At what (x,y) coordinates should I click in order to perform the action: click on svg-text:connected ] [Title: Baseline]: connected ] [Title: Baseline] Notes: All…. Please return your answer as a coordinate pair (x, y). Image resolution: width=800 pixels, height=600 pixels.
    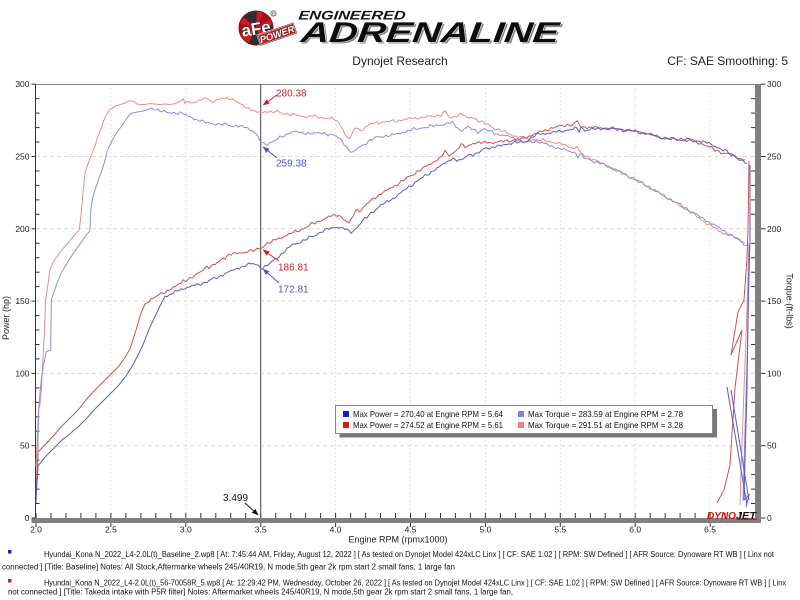
    Looking at the image, I should click on (228, 567).